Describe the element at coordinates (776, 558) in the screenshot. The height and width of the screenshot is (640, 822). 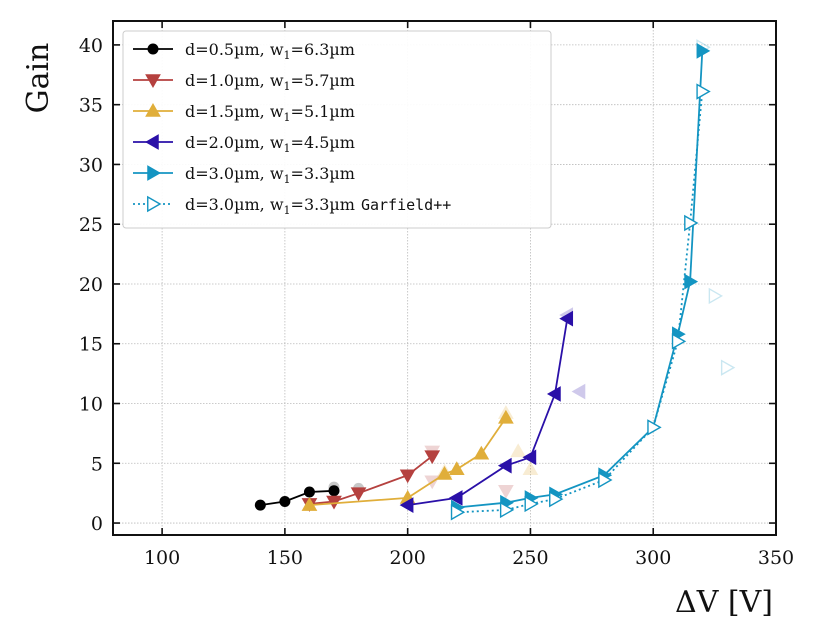
I see `x-tick-label: 350` at that location.